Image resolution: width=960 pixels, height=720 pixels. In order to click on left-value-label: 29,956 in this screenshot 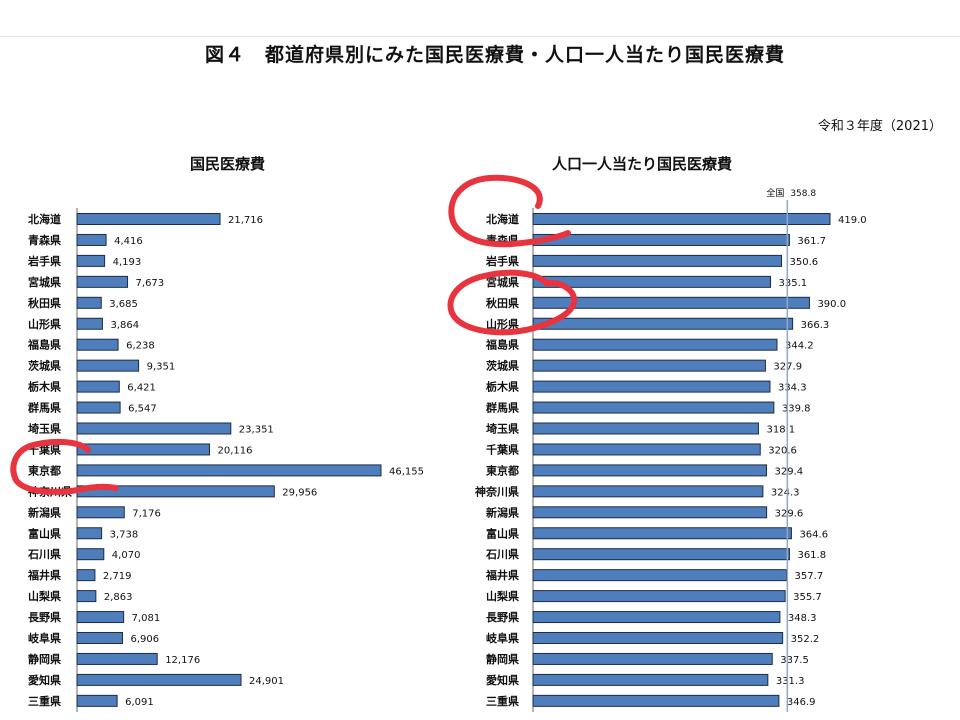, I will do `click(299, 492)`.